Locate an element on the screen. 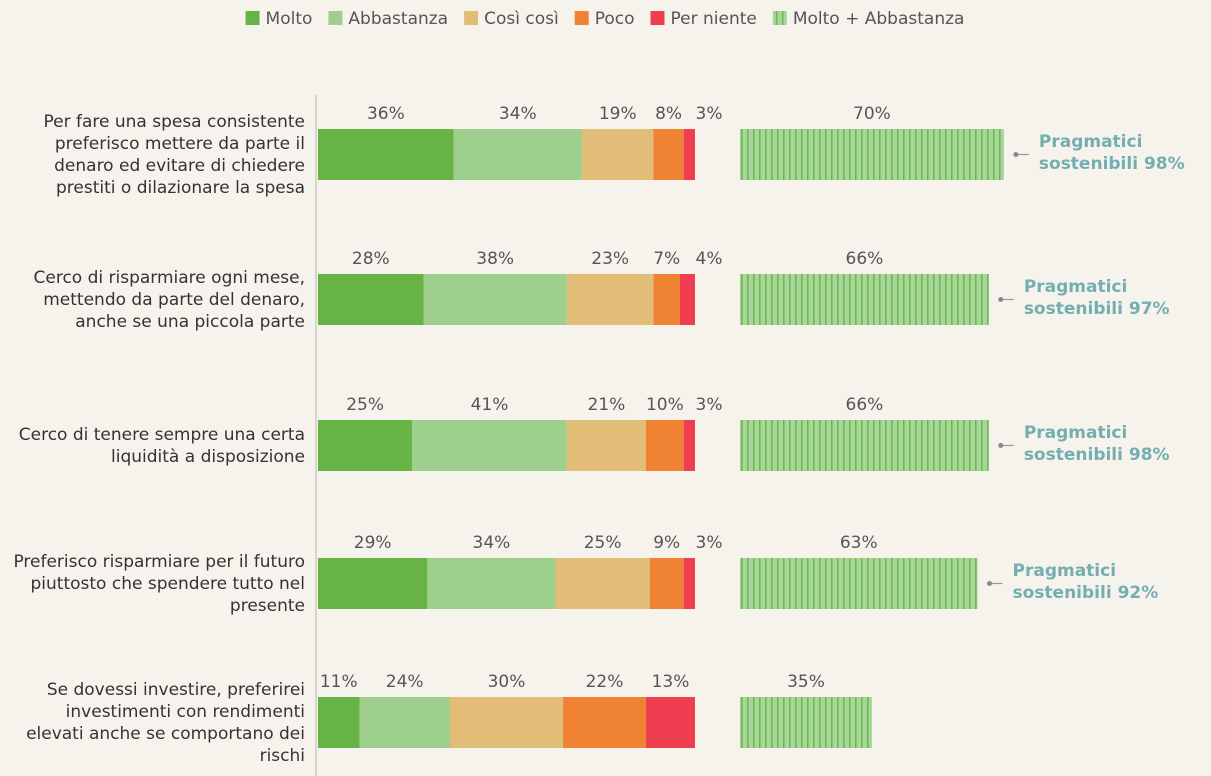 This screenshot has width=1211, height=776. value-label: 41% is located at coordinates (490, 405).